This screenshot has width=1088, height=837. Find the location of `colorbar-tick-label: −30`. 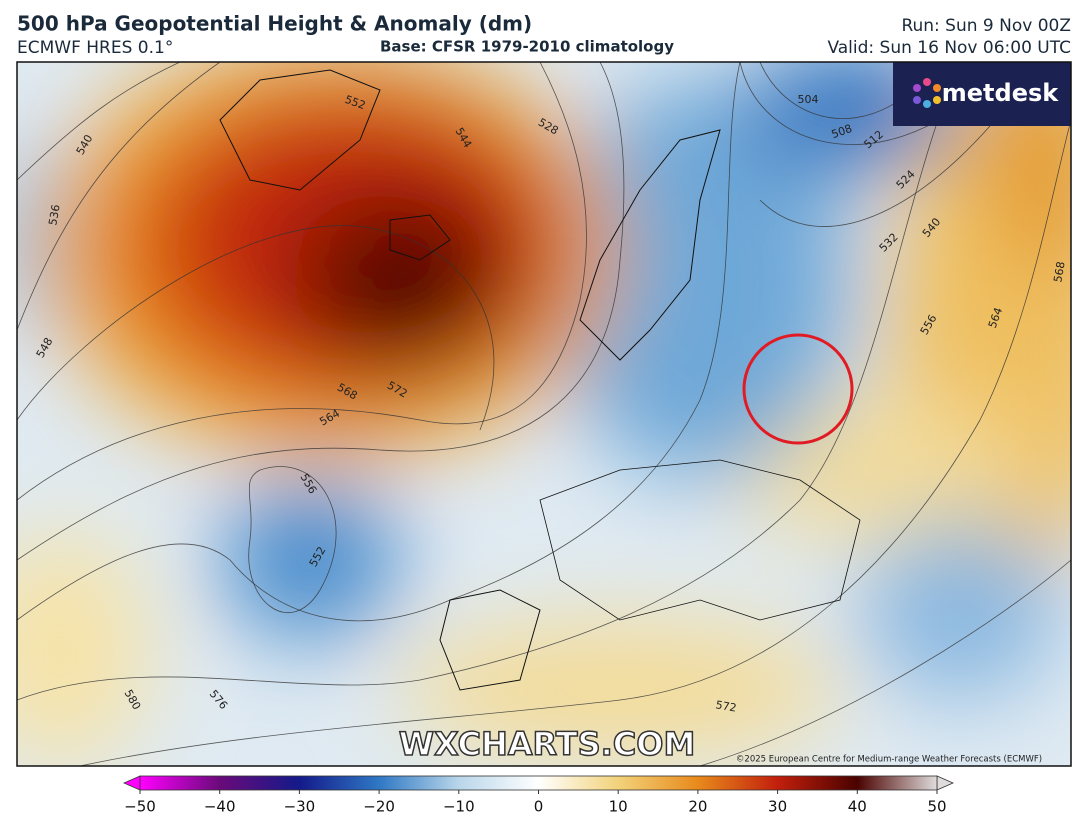

colorbar-tick-label: −30 is located at coordinates (300, 807).